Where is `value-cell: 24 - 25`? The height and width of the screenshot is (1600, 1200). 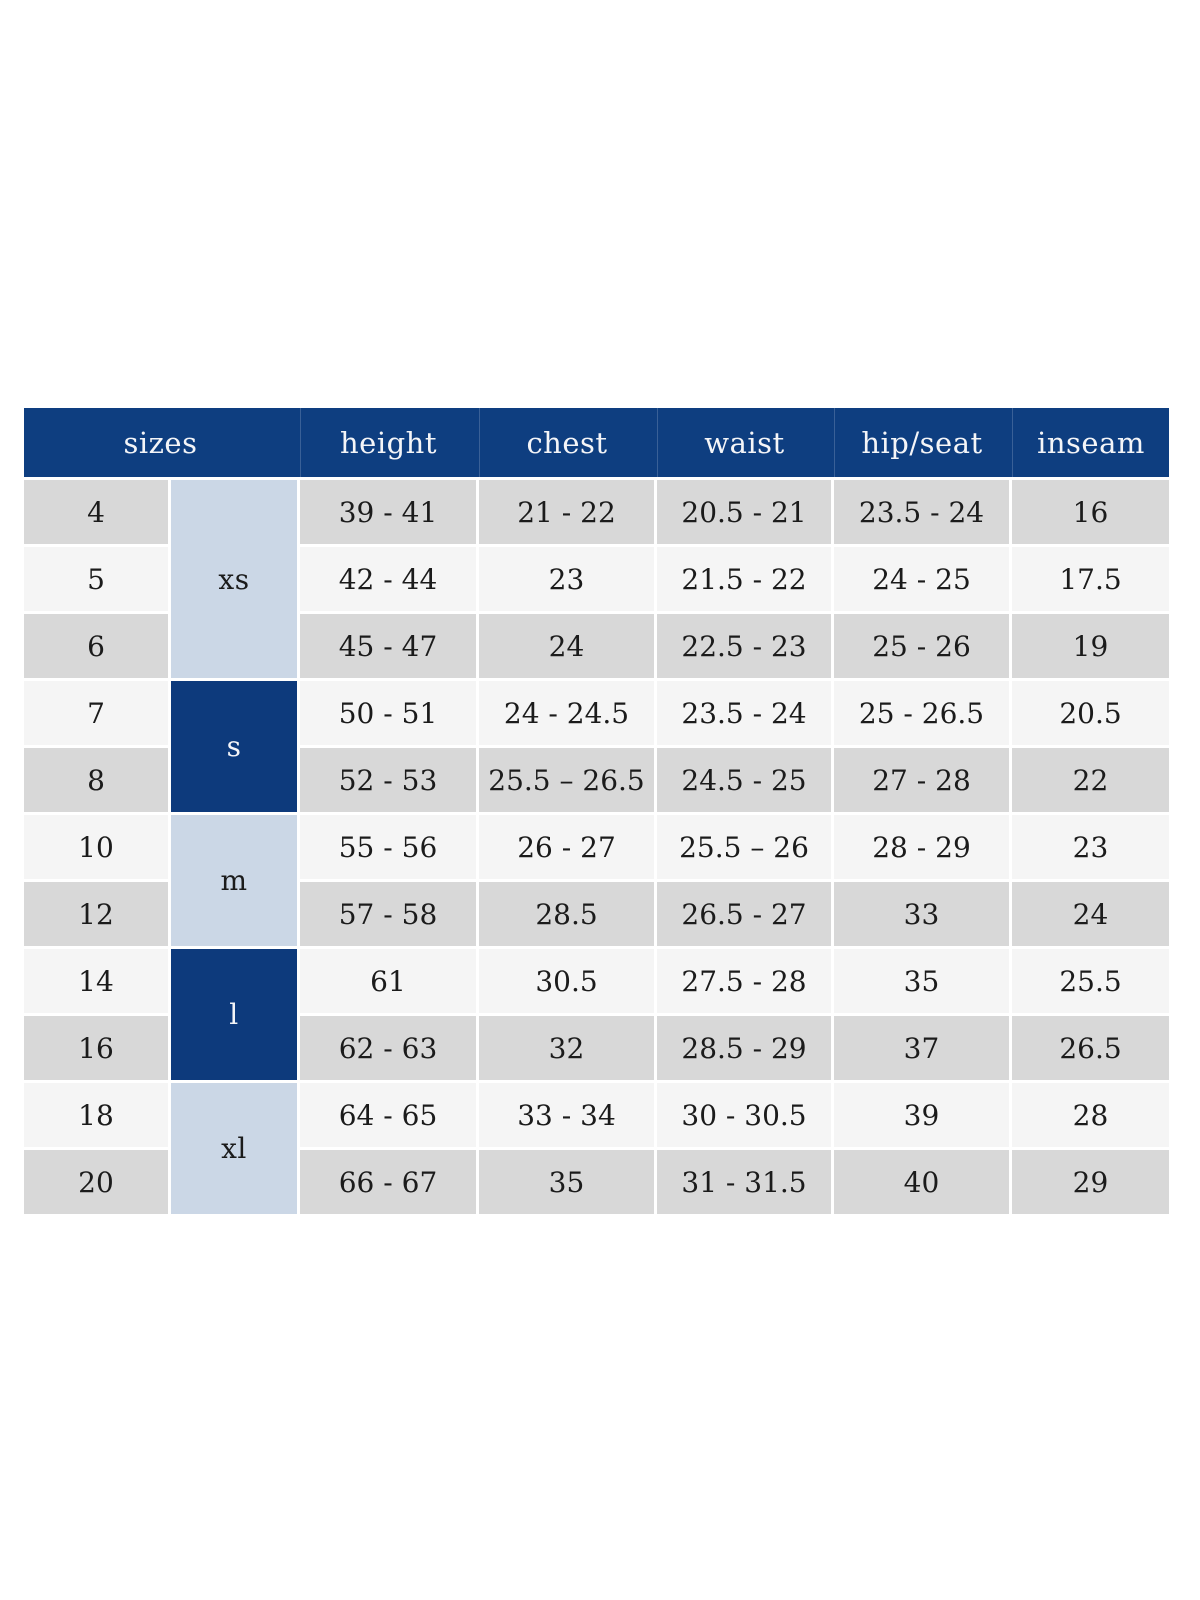
value-cell: 24 - 25 is located at coordinates (921, 579).